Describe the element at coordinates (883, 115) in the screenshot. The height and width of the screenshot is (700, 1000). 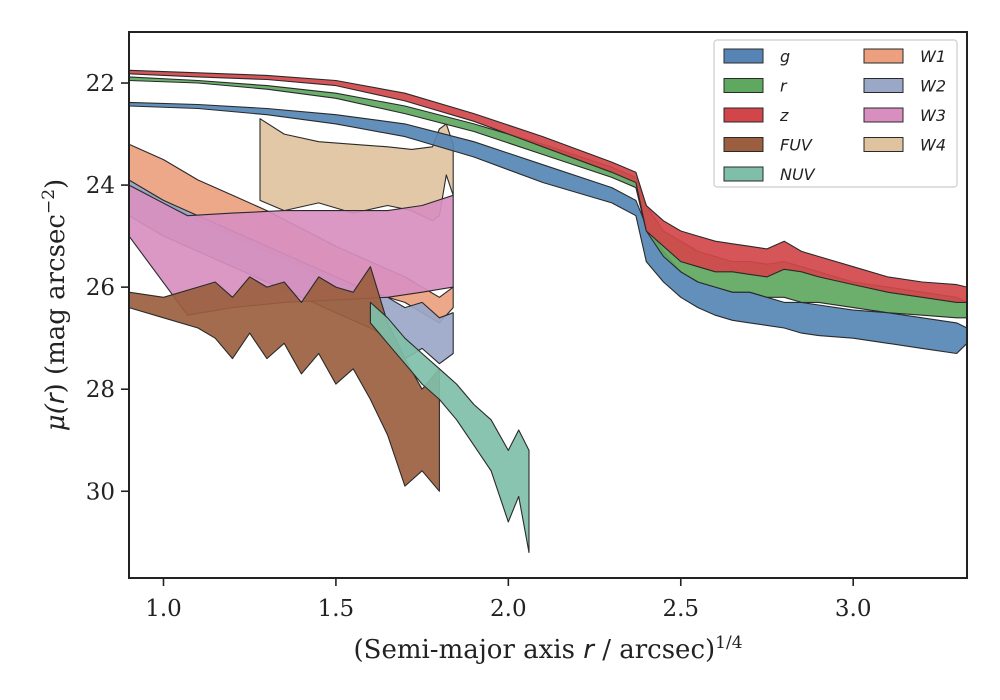
I see `legend-swatch-W3` at that location.